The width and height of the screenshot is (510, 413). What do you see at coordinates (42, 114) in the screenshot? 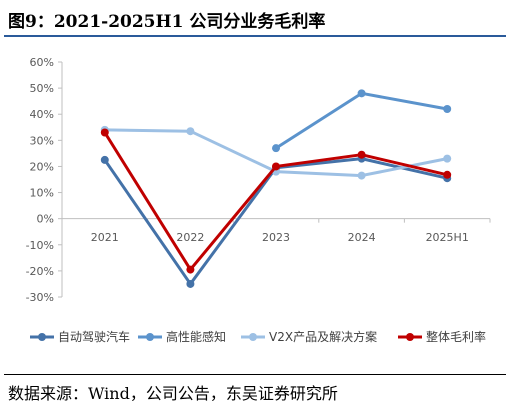
I see `y-tick-label: 40%` at bounding box center [42, 114].